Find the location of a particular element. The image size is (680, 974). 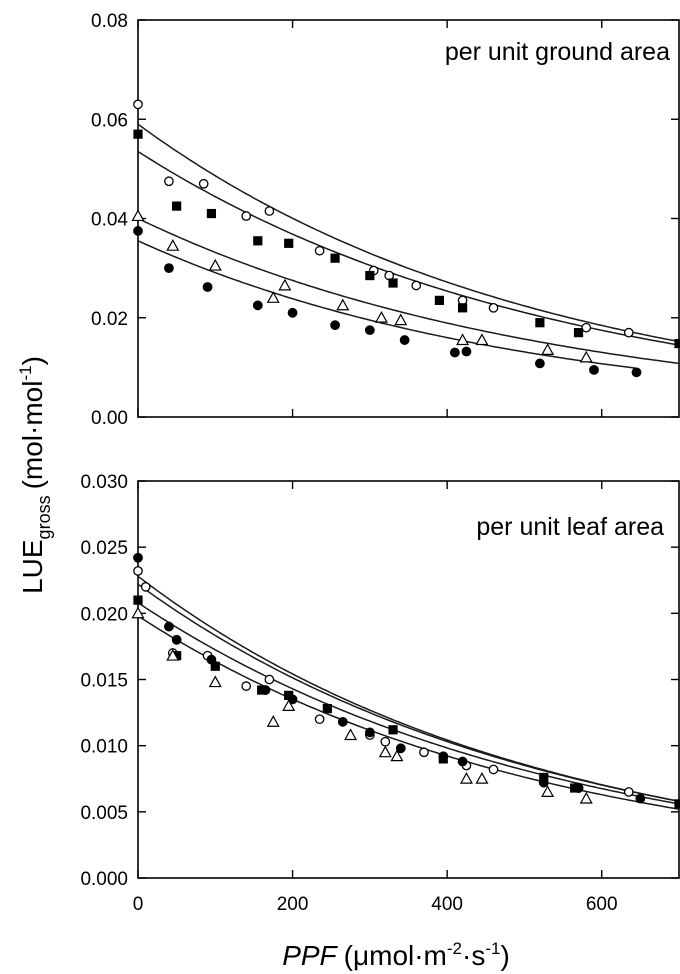

y-axis-label: LUEgross (mol·mol-1) is located at coordinates (35, 475).